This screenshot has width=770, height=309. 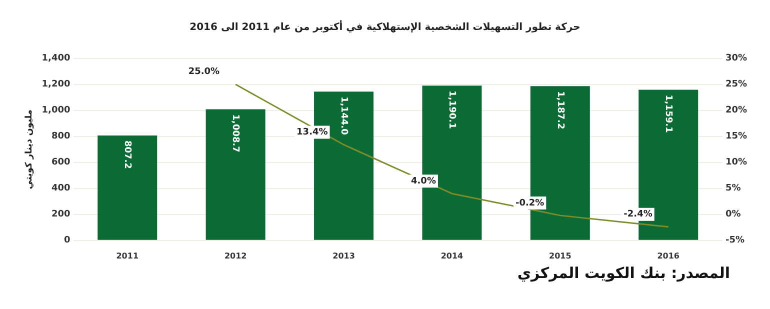 What do you see at coordinates (423, 181) in the screenshot?
I see `data-label: 4.0%` at bounding box center [423, 181].